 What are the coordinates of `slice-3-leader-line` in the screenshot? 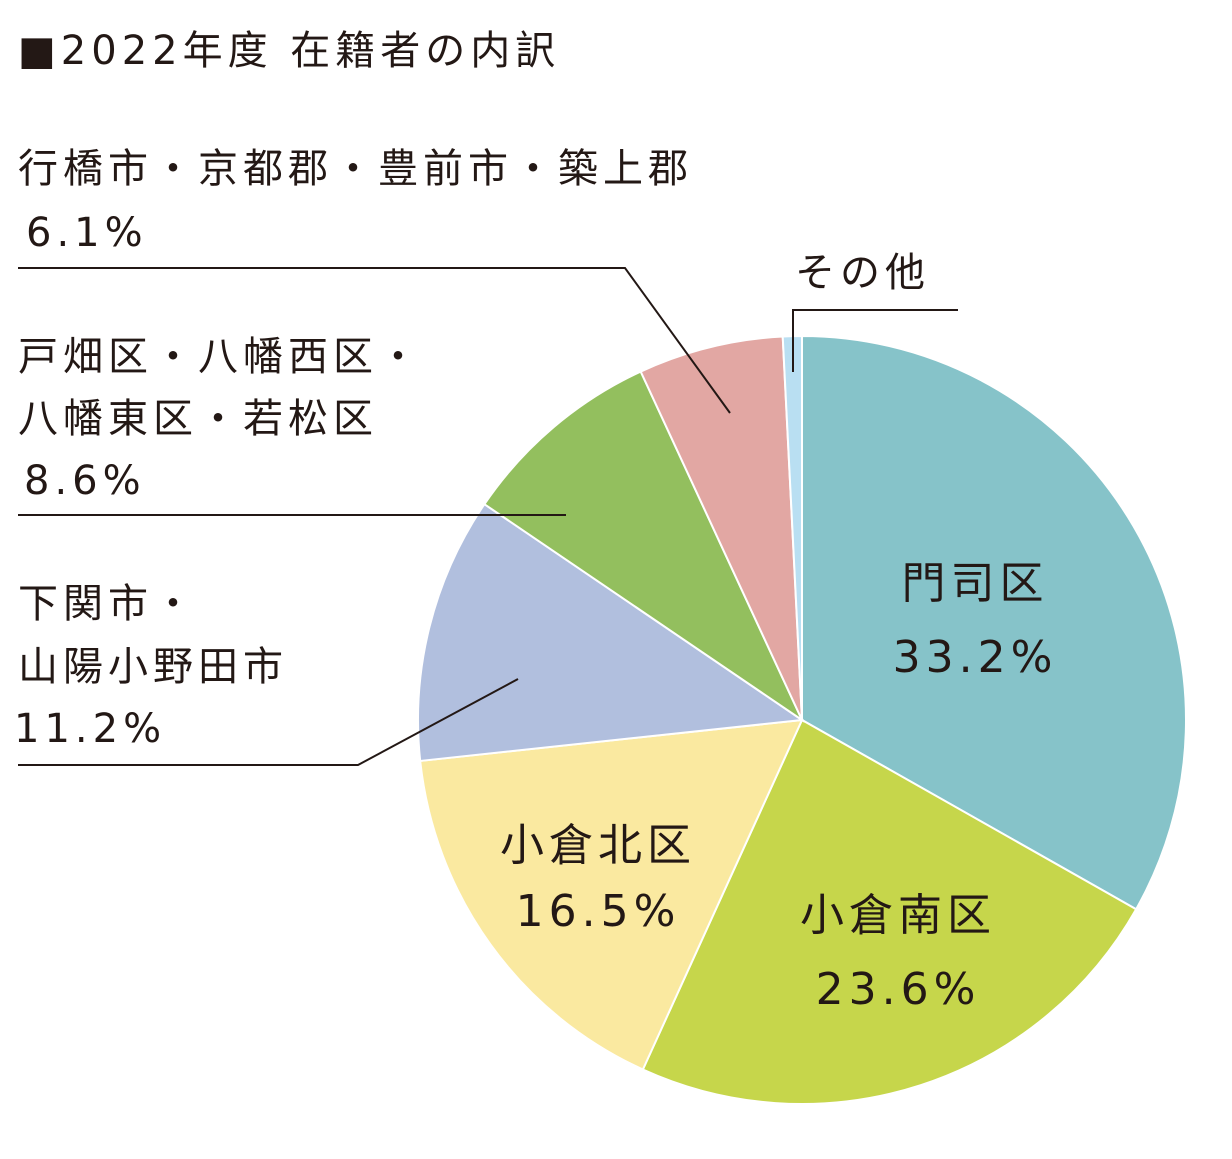 It's located at (268, 722).